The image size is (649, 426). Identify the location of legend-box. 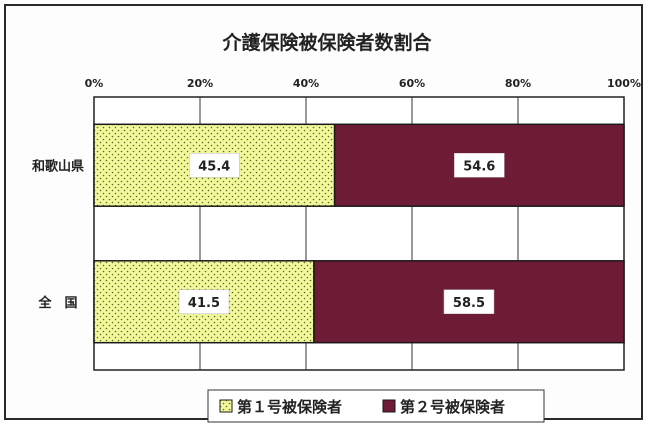
(376, 406).